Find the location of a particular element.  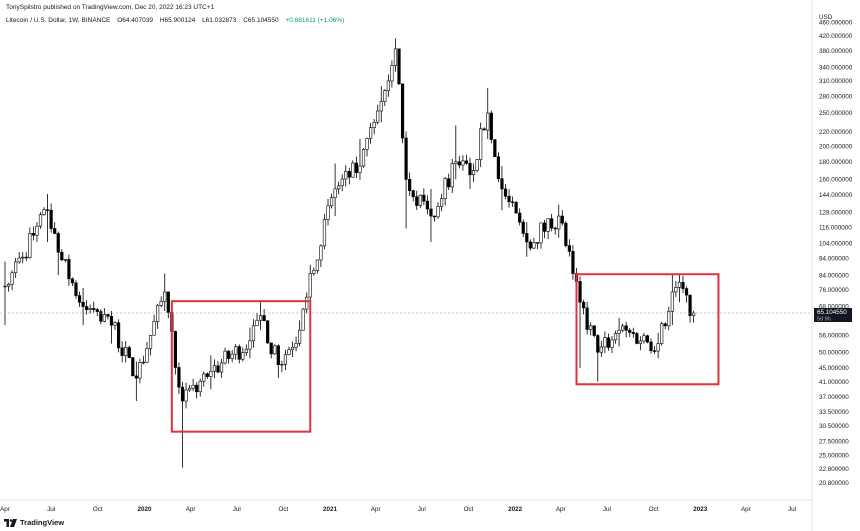

y-tick-label: 20.800000 is located at coordinates (834, 483).